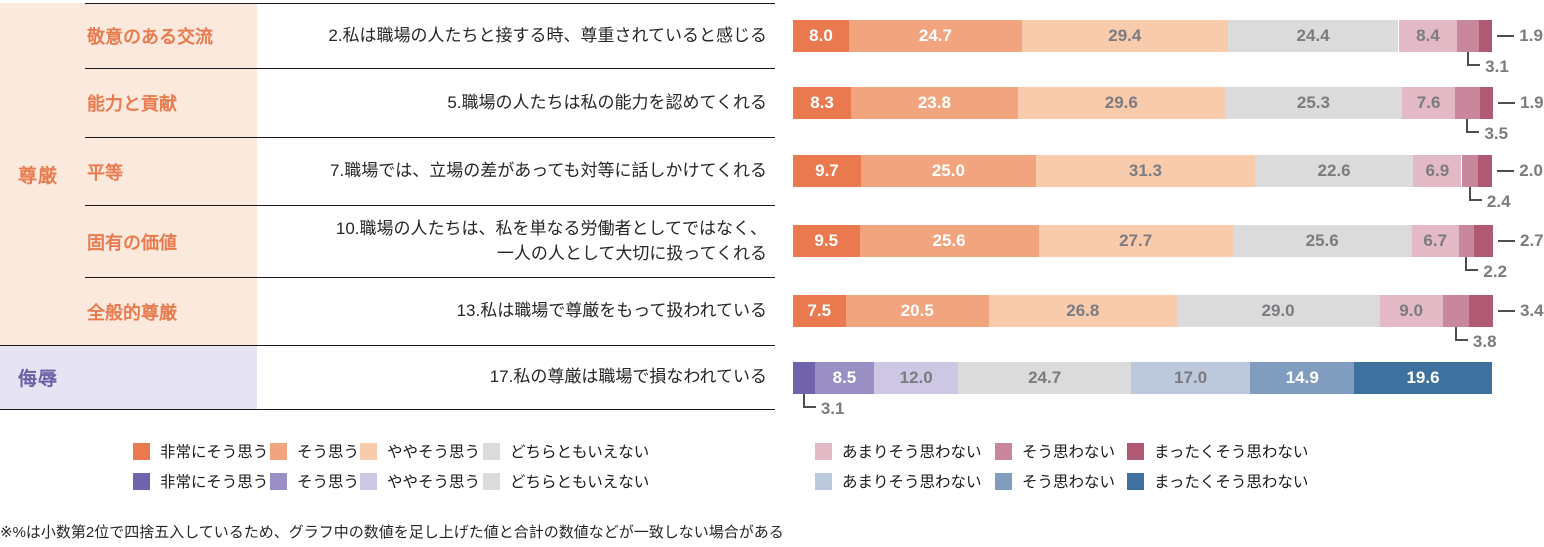  I want to click on segment-value-label: 26.8, so click(1083, 310).